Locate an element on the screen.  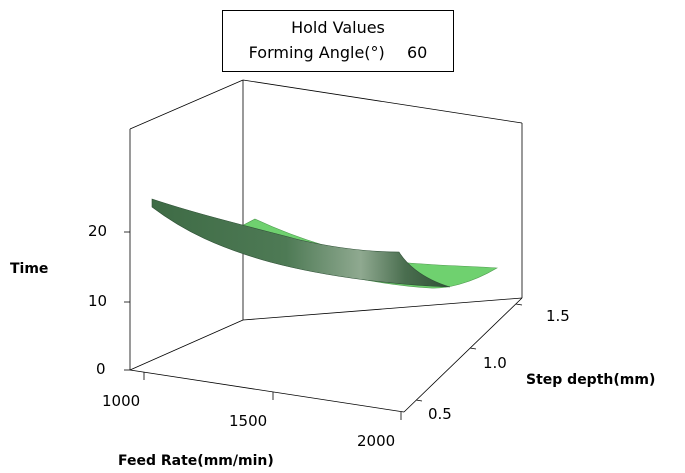
y-tick-label-1.0: 1.0 is located at coordinates (495, 363).